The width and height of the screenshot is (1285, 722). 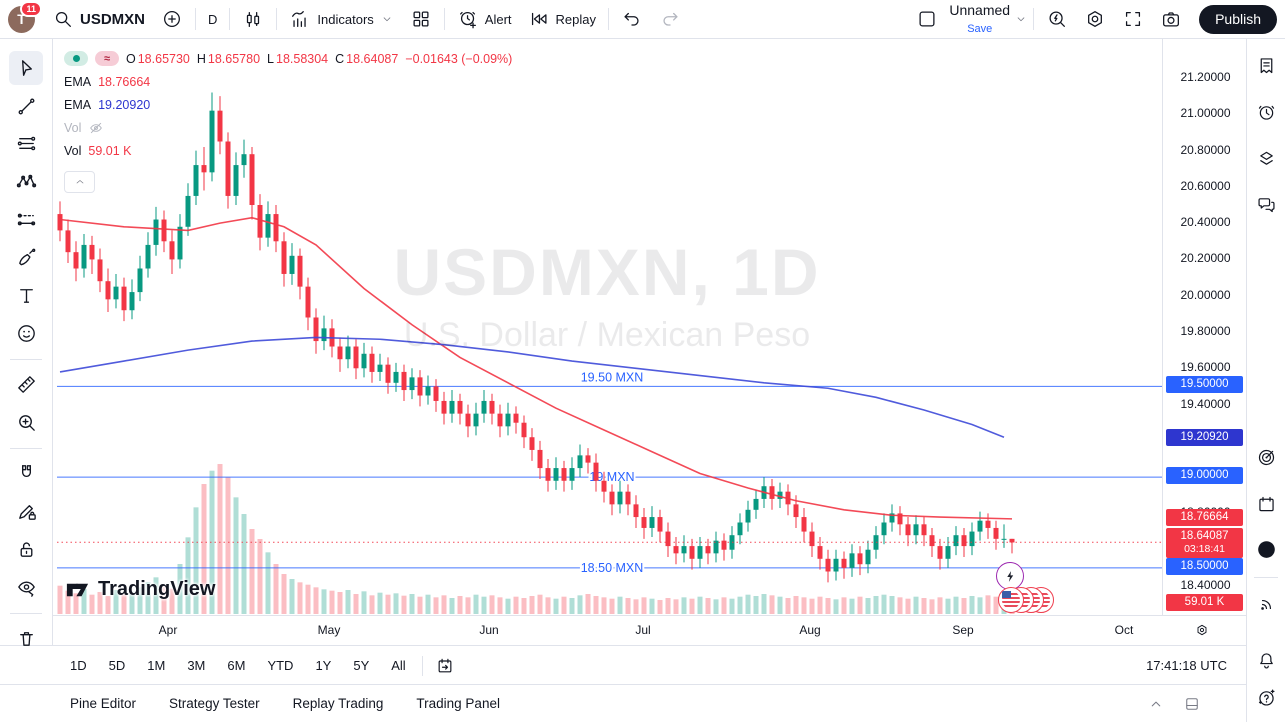 What do you see at coordinates (26, 511) in the screenshot?
I see `drawing-mode-tool-icon` at bounding box center [26, 511].